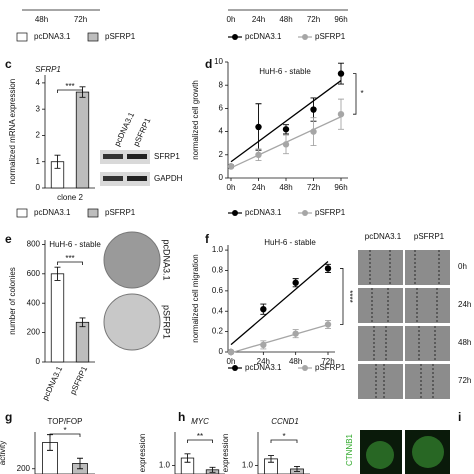 Image resolution: width=474 pixels, height=474 pixels. What do you see at coordinates (285, 421) in the screenshot?
I see `chart-title: CCND1` at bounding box center [285, 421].